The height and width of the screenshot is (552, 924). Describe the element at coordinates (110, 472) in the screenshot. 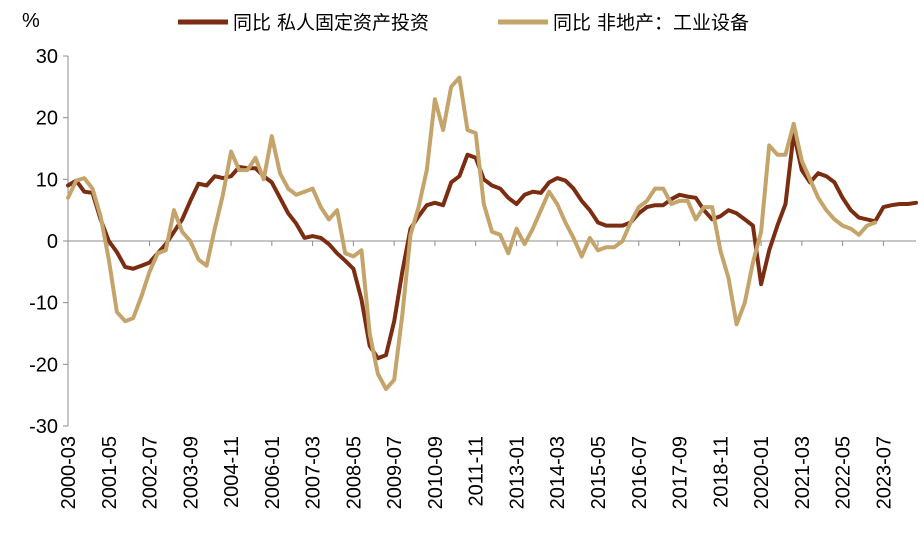

I see `x-tick-label: 2001-05` at that location.